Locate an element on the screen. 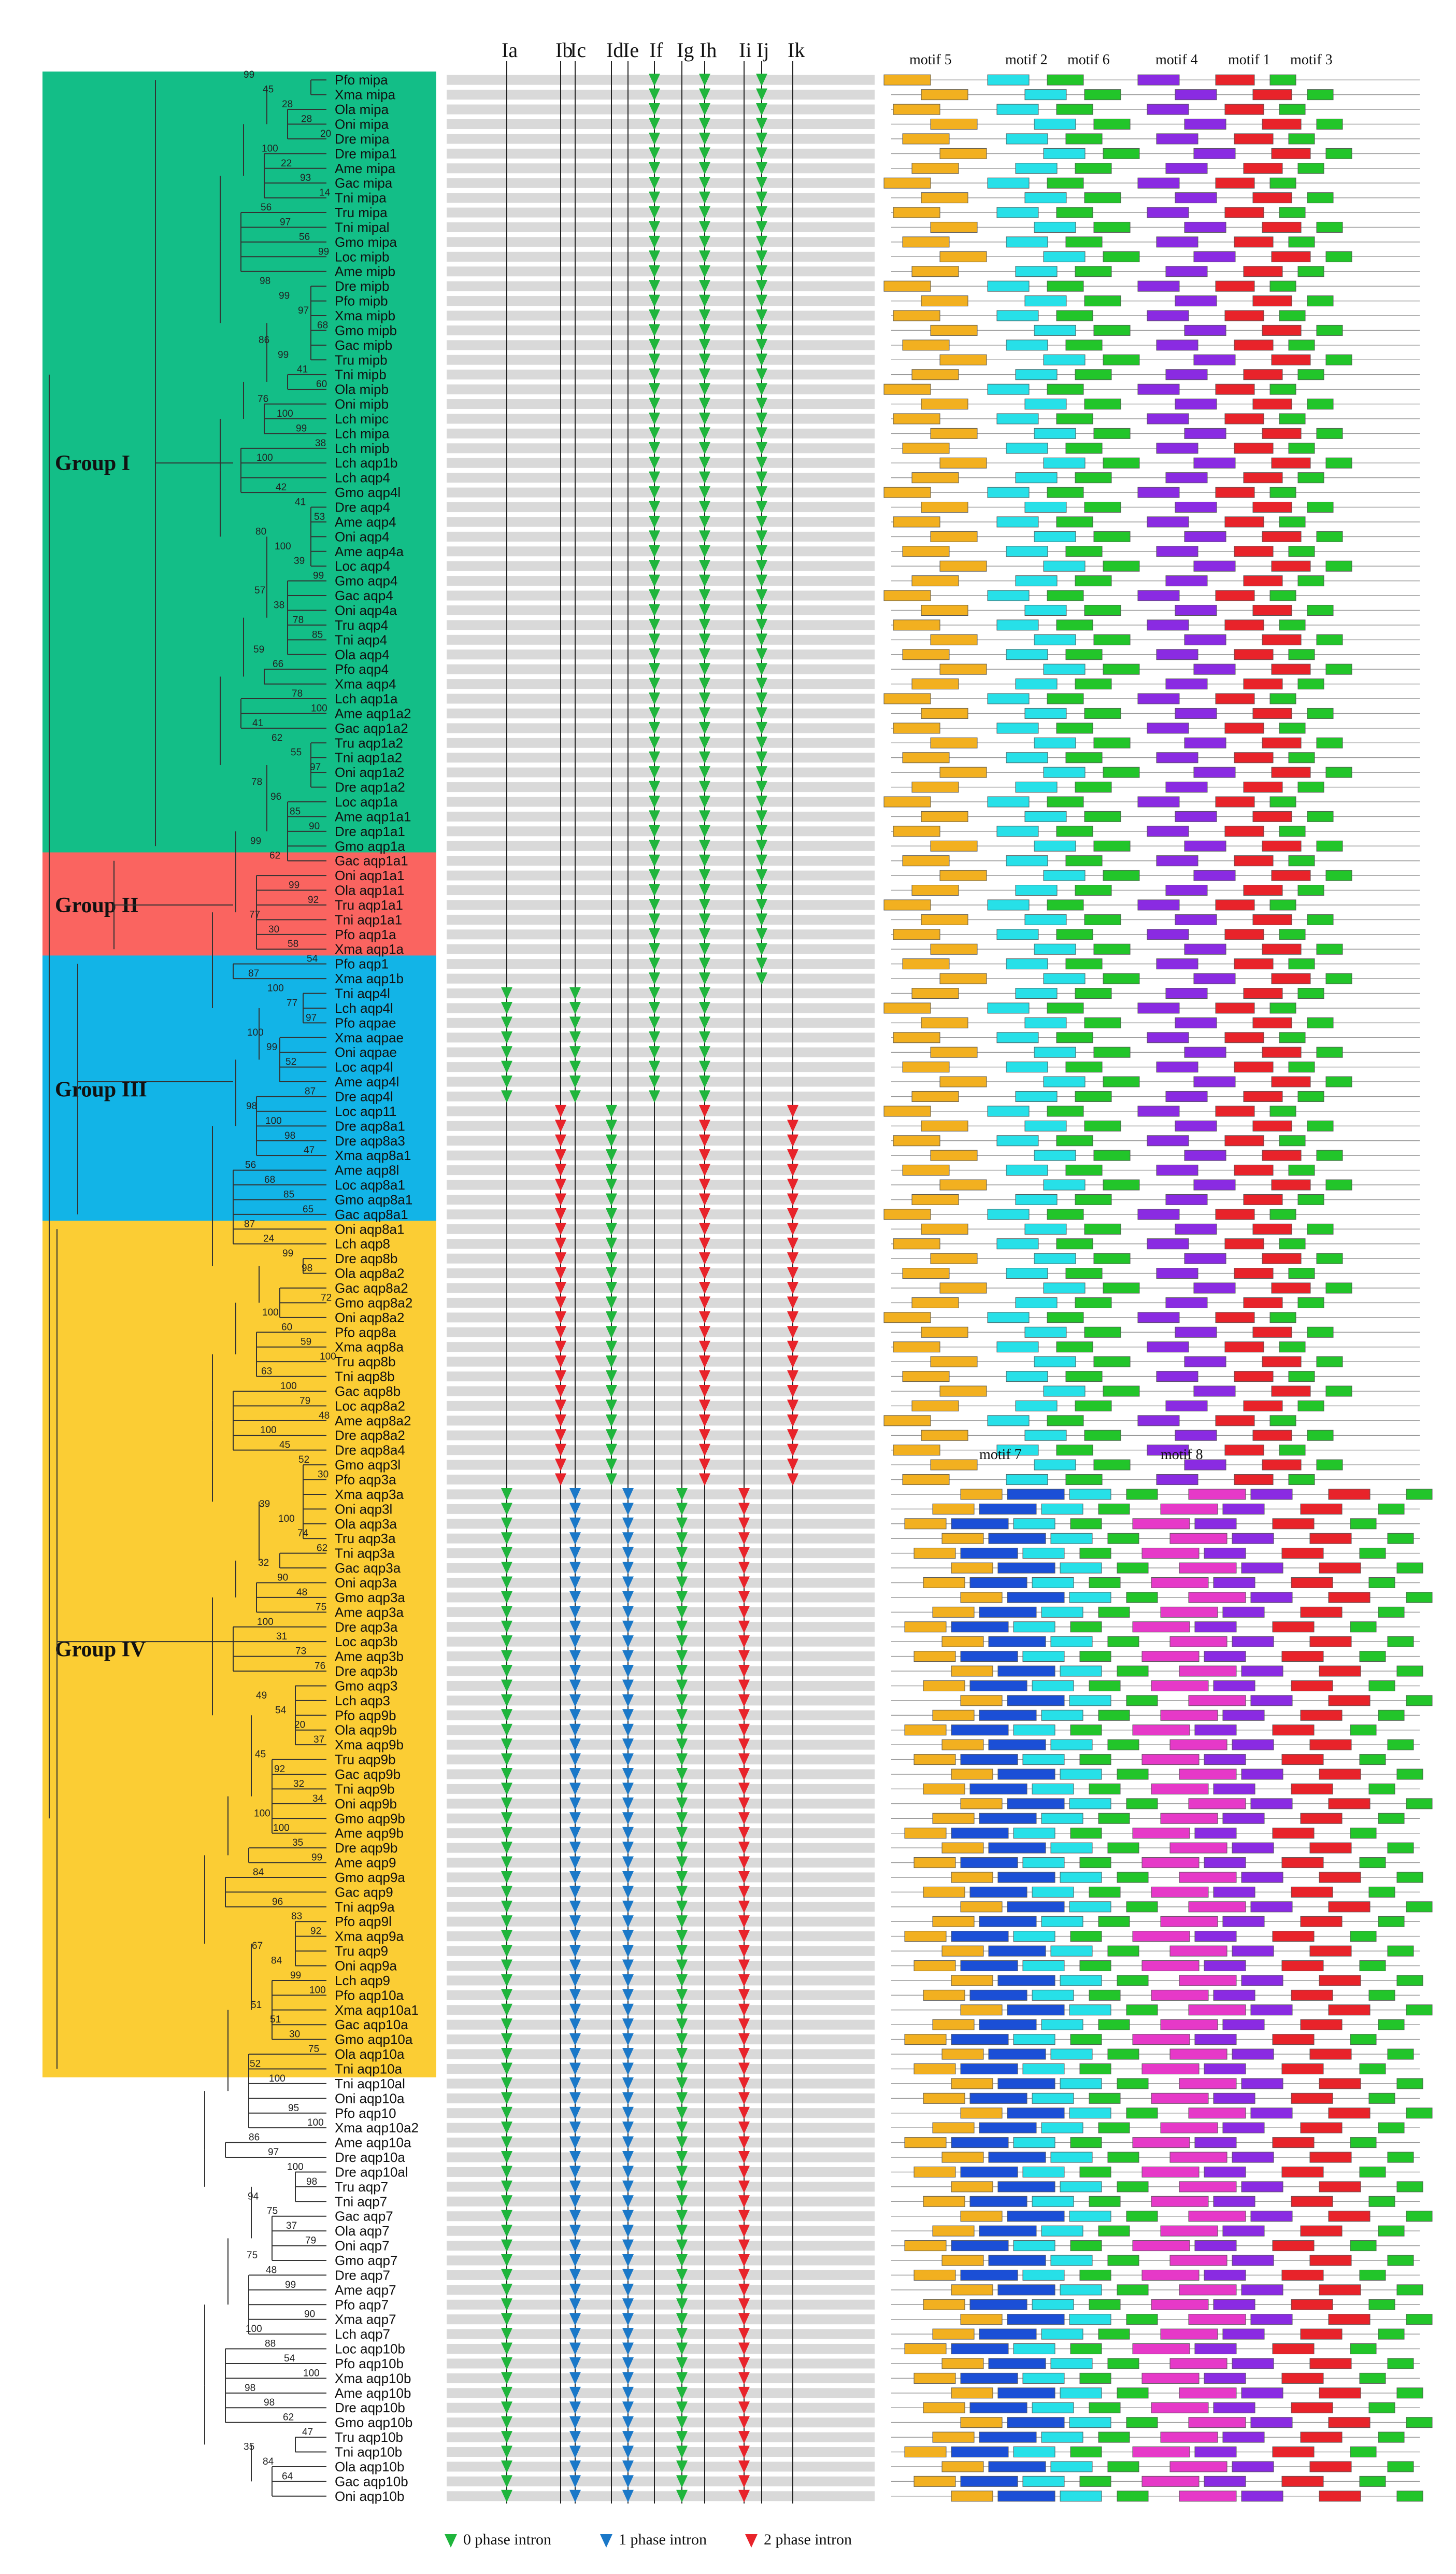 This screenshot has width=1456, height=2574. group-label: Group I is located at coordinates (92, 463).